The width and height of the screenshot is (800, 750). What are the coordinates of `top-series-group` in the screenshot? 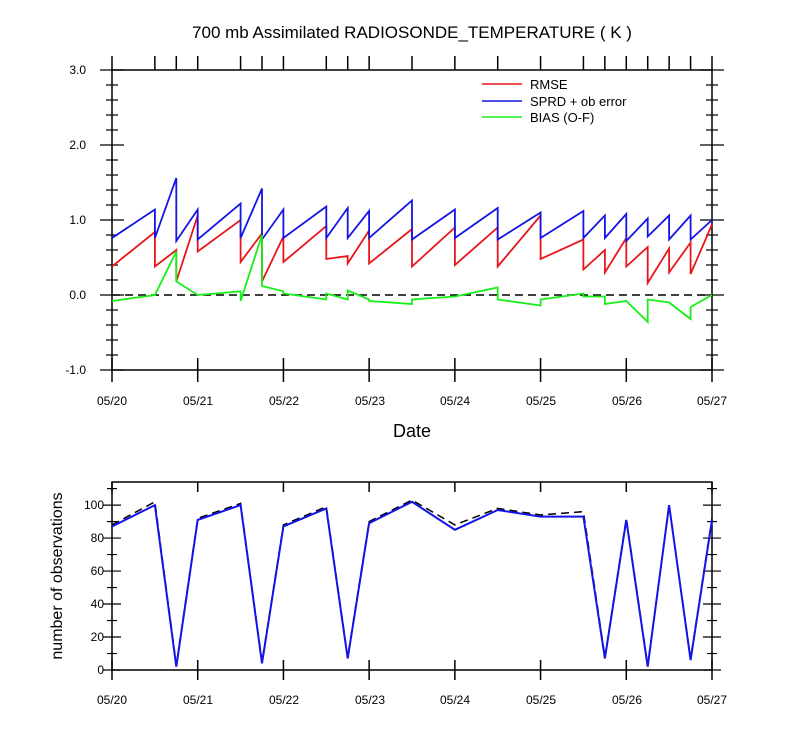 It's located at (412, 251).